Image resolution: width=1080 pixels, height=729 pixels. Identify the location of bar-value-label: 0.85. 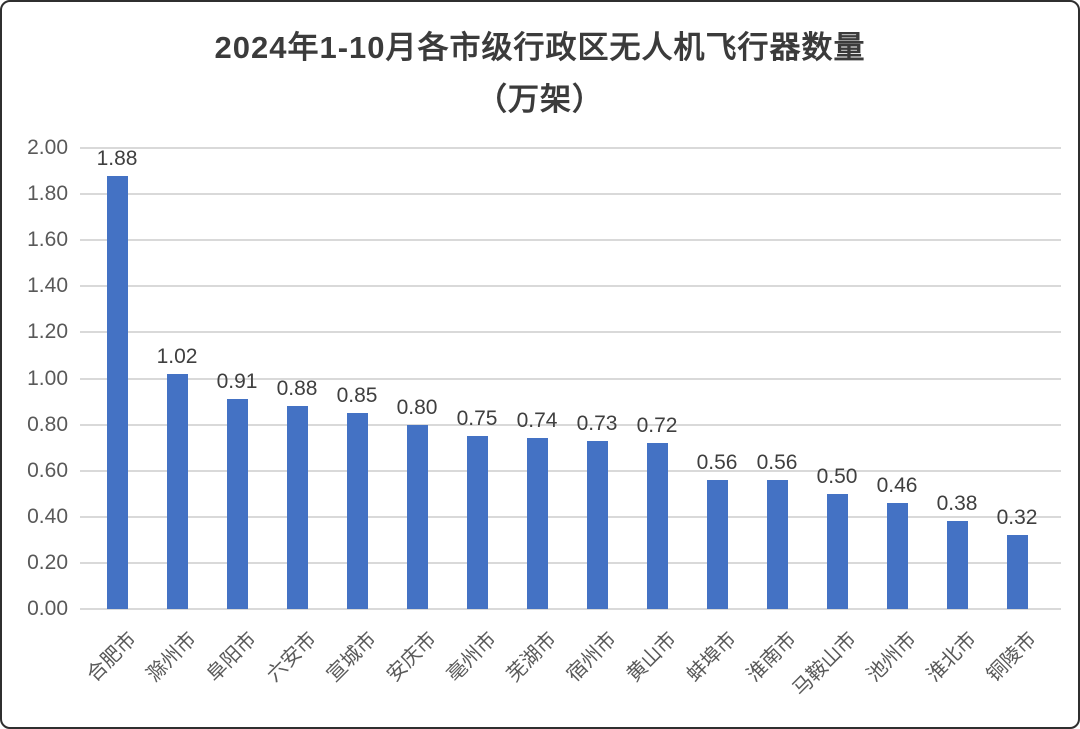
(357, 396).